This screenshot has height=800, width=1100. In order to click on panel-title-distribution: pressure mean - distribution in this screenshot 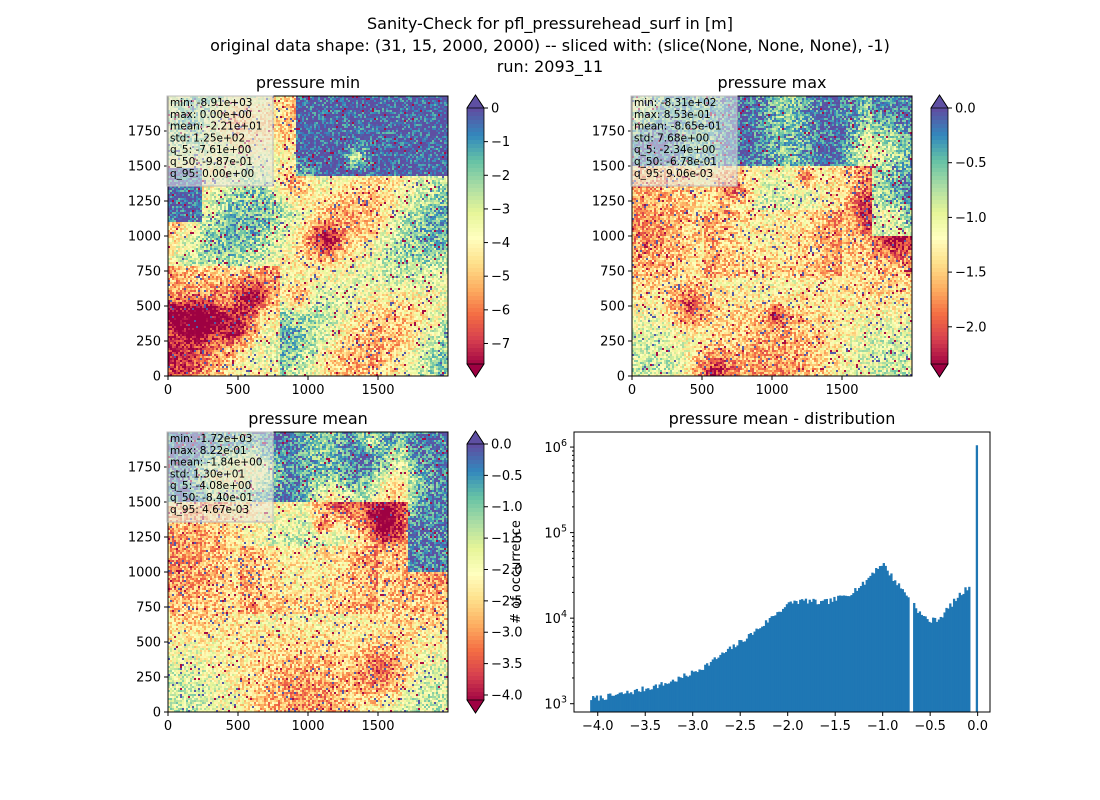, I will do `click(782, 418)`.